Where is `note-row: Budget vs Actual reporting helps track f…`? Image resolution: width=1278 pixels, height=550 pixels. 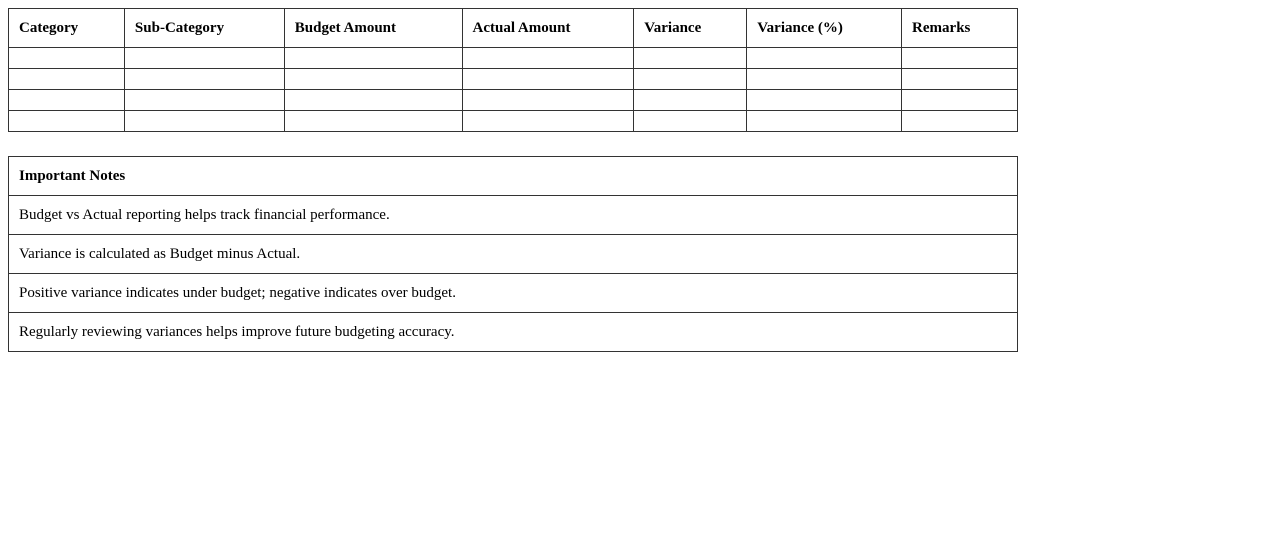 note-row: Budget vs Actual reporting helps track f… is located at coordinates (513, 215).